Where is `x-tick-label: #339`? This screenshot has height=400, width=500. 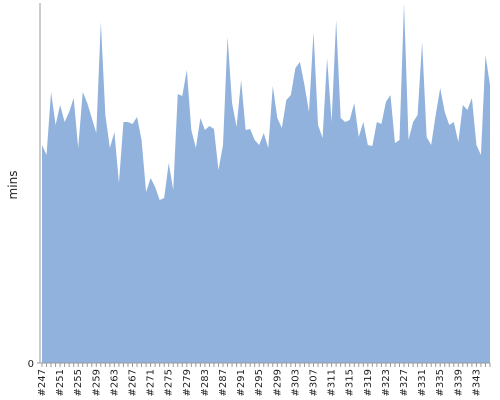
x-tick-label: #339 is located at coordinates (458, 382).